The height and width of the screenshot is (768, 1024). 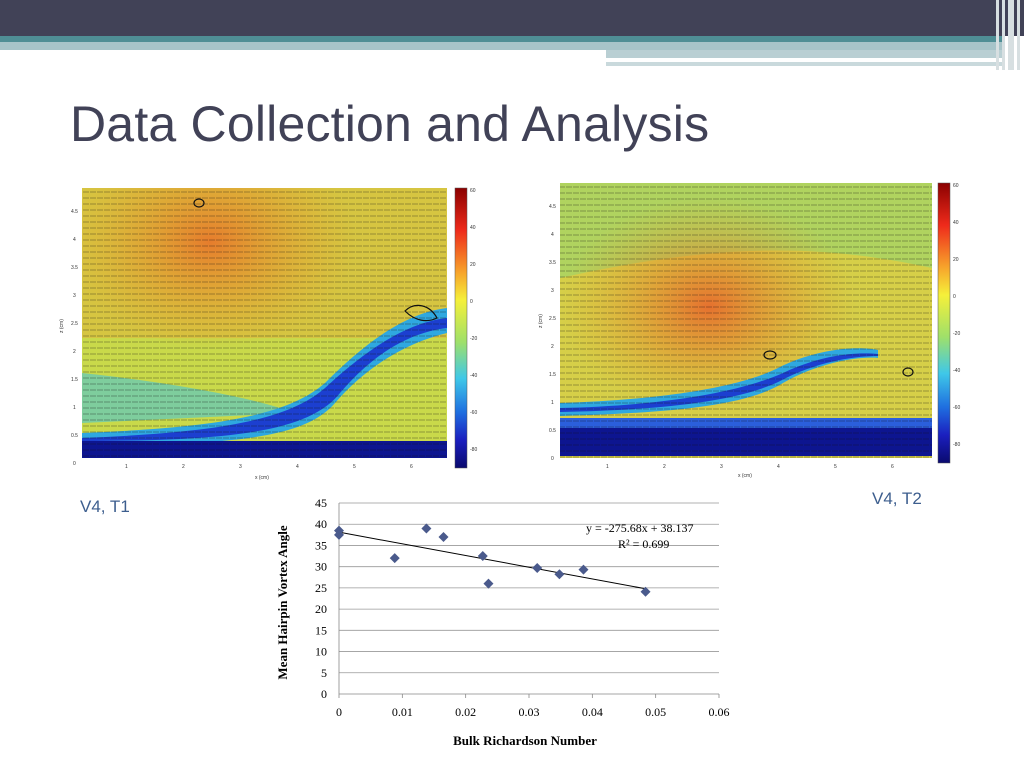 I want to click on y-tick-label: 40, so click(x=321, y=524).